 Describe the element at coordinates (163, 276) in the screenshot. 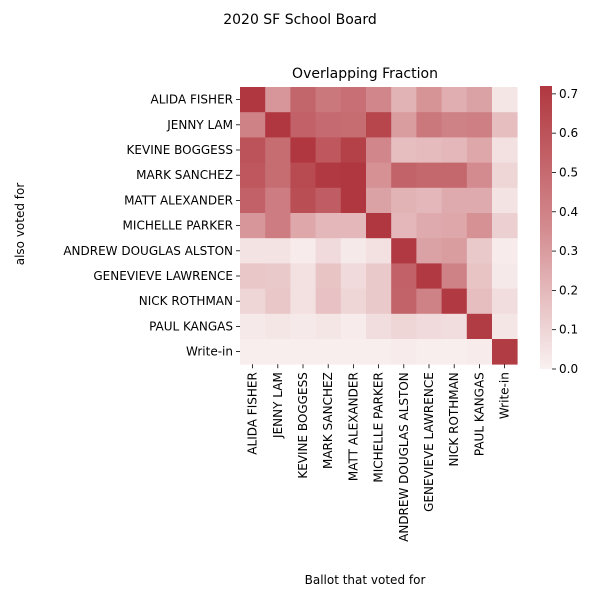

I see `y-tick-label: GENEVIEVE LAWRENCE` at that location.